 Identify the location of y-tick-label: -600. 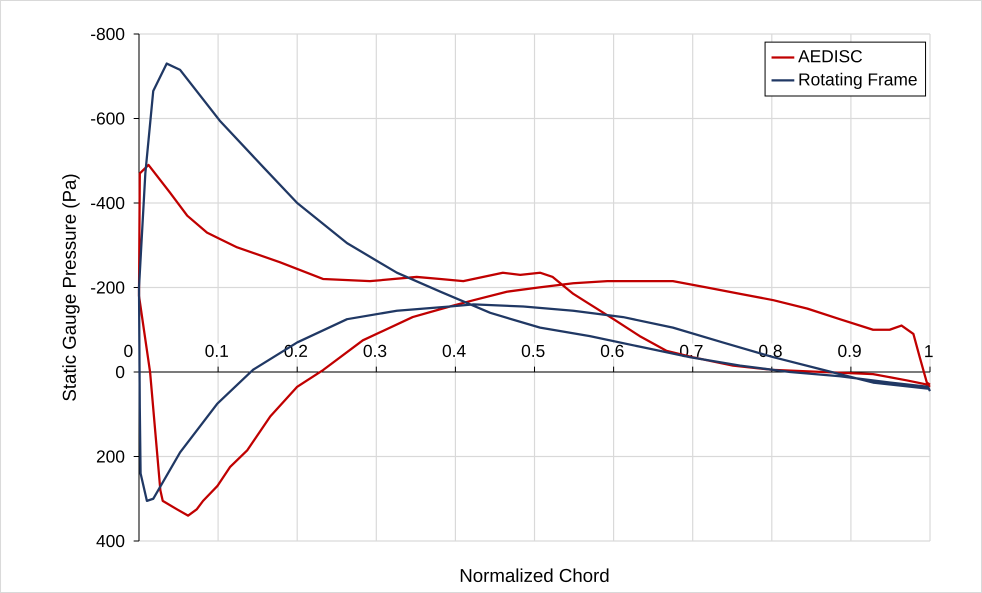
(107, 118).